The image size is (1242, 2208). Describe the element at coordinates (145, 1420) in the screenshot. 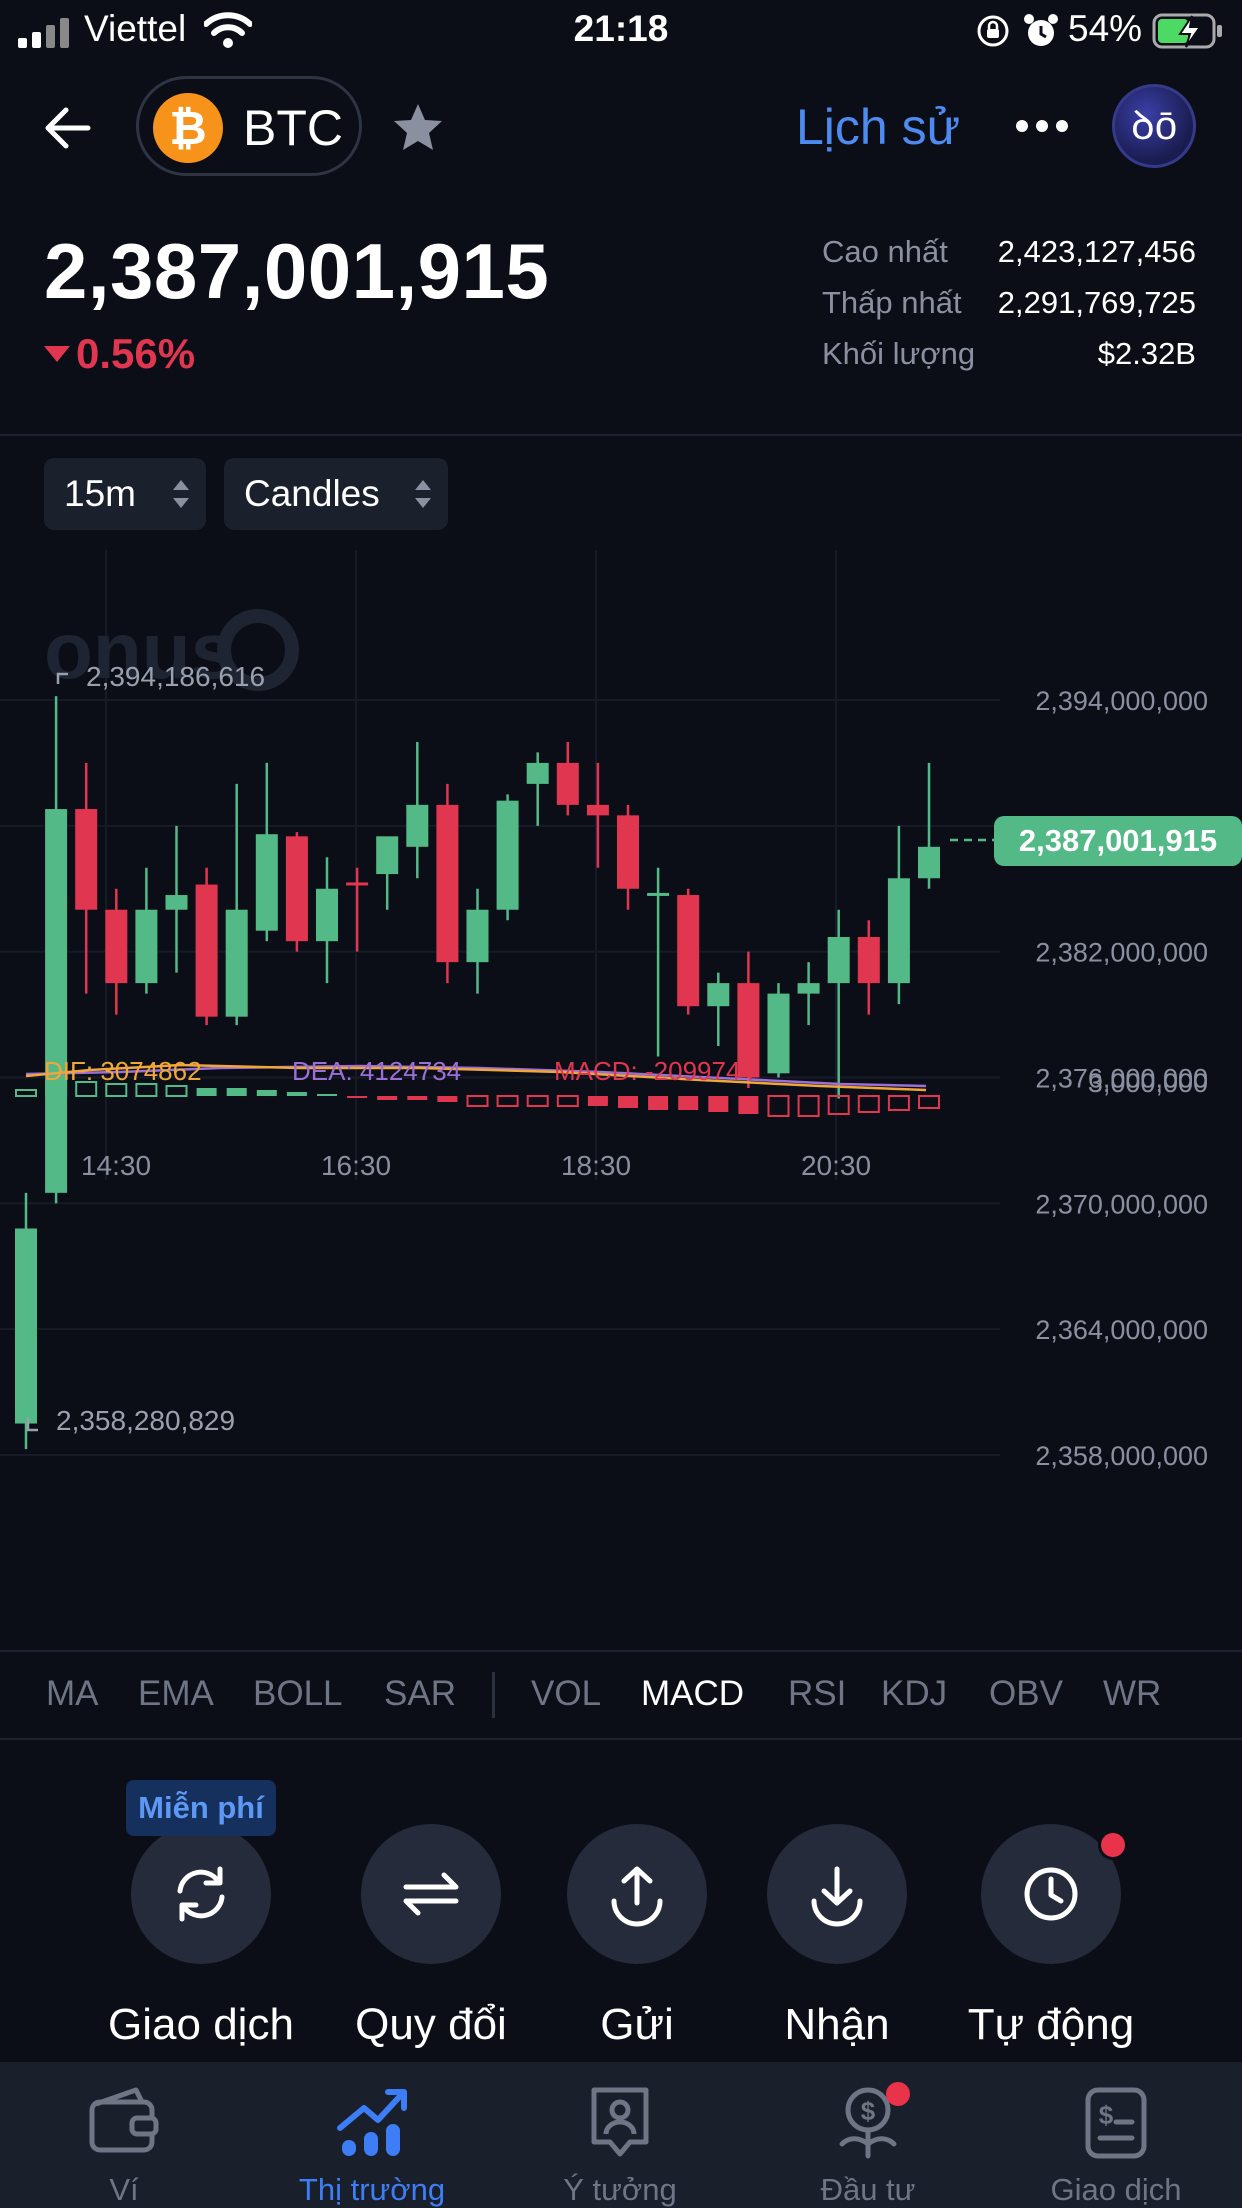

I see `low-marker-label: 2,358,280,829` at that location.